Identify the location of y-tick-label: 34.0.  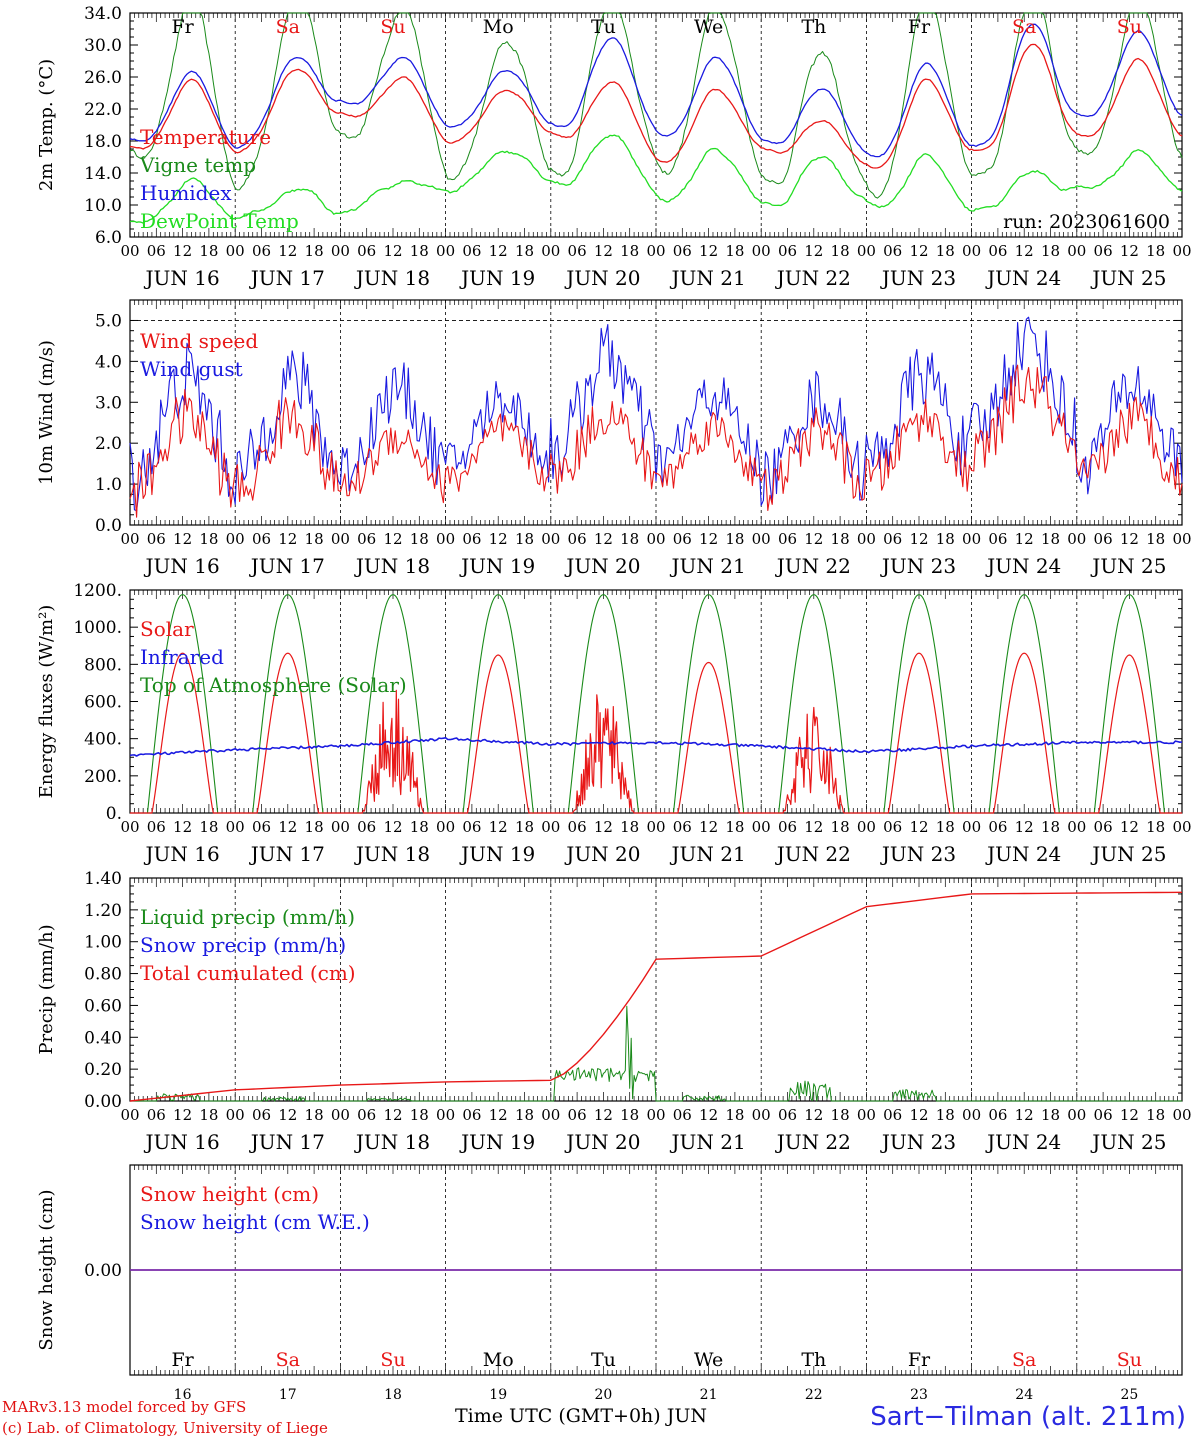
(103, 14).